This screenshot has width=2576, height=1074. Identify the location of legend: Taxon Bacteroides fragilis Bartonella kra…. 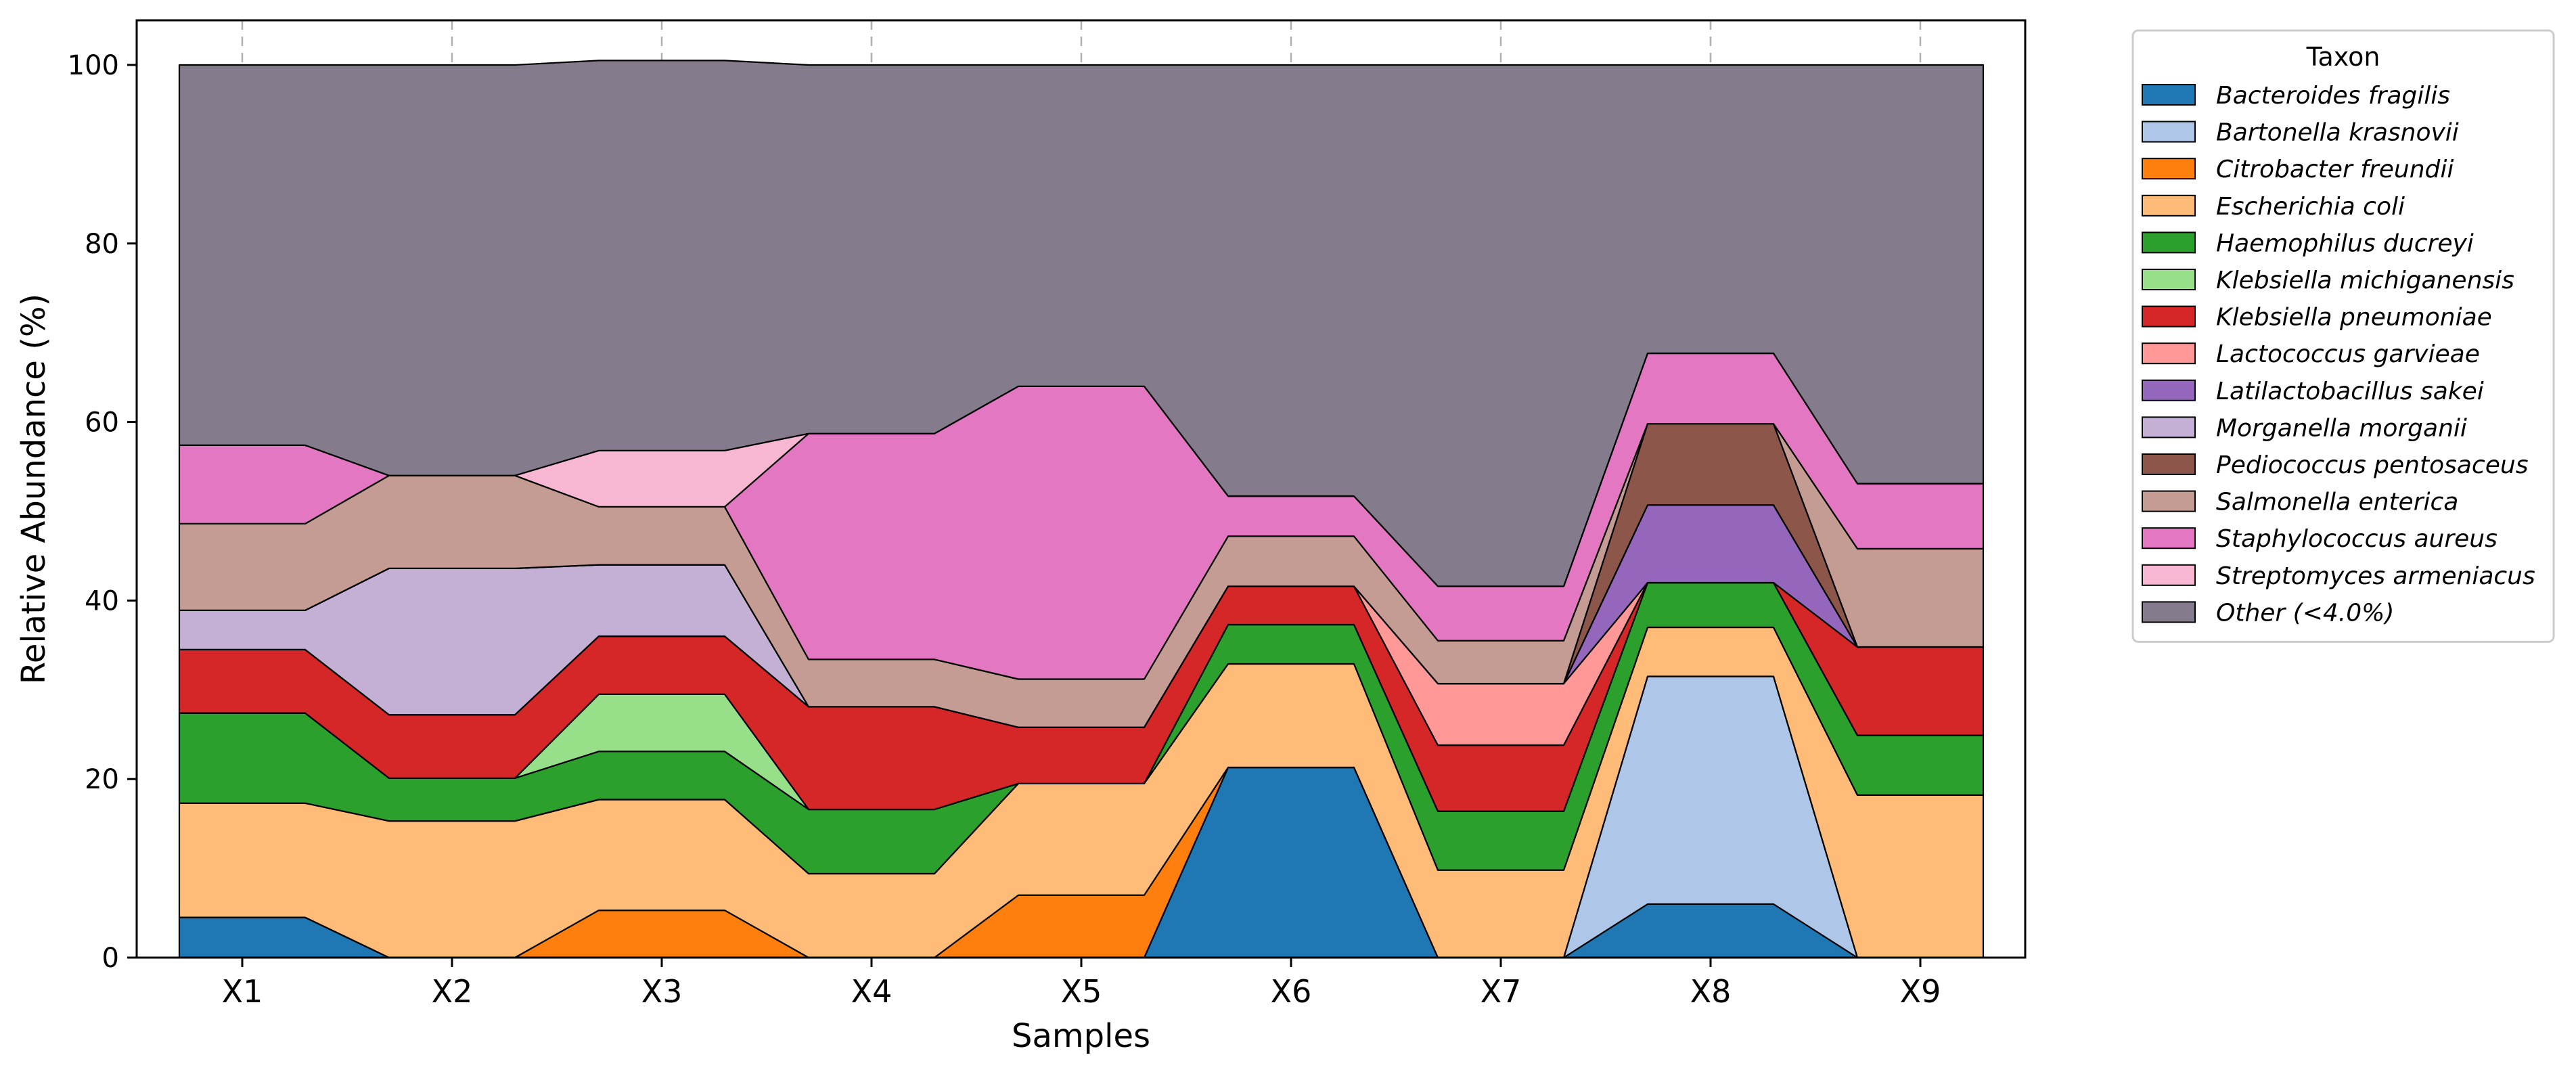
(2343, 336).